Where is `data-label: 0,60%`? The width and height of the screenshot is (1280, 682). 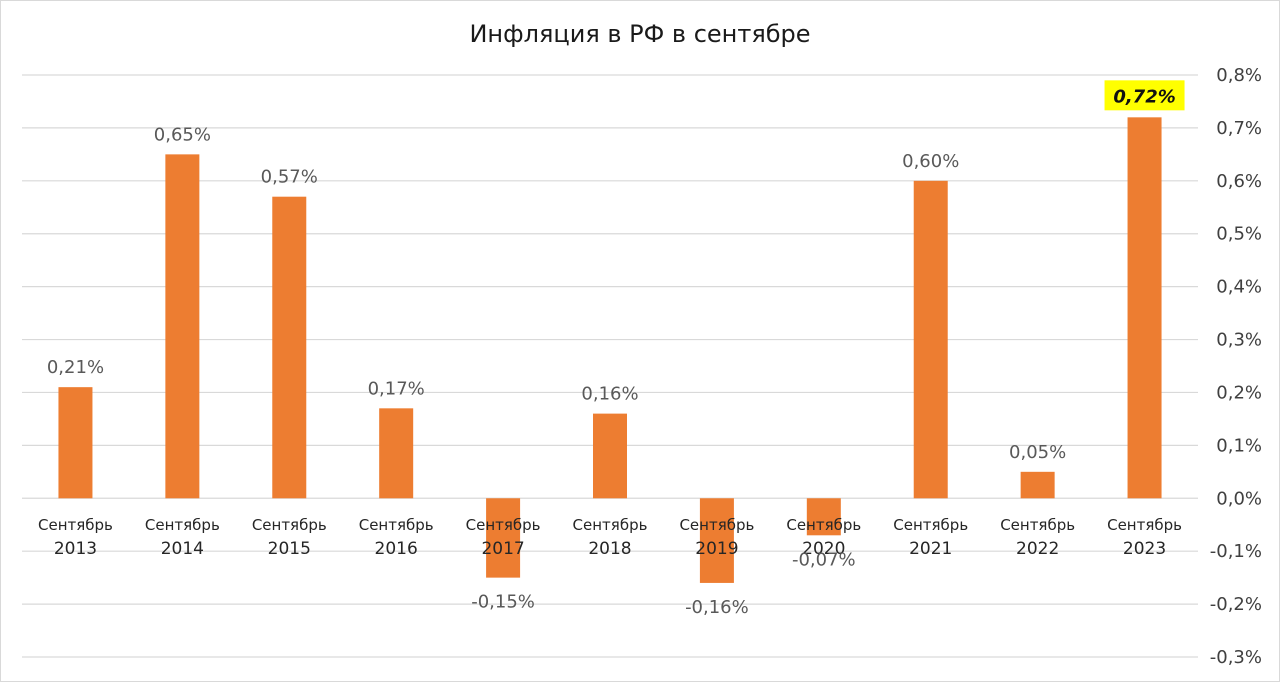
data-label: 0,60% is located at coordinates (930, 161).